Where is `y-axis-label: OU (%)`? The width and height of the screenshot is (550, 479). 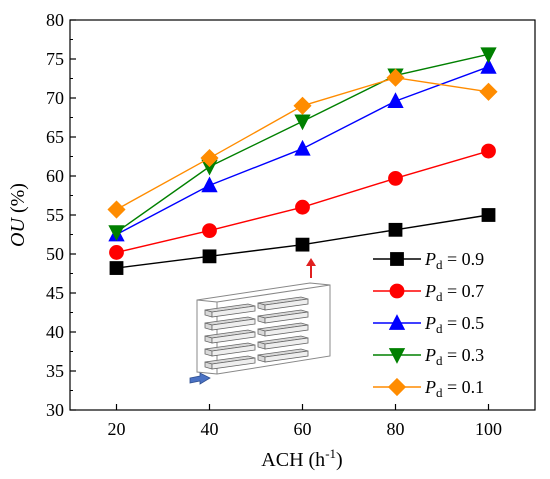
y-axis-label: OU (%) is located at coordinates (18, 215).